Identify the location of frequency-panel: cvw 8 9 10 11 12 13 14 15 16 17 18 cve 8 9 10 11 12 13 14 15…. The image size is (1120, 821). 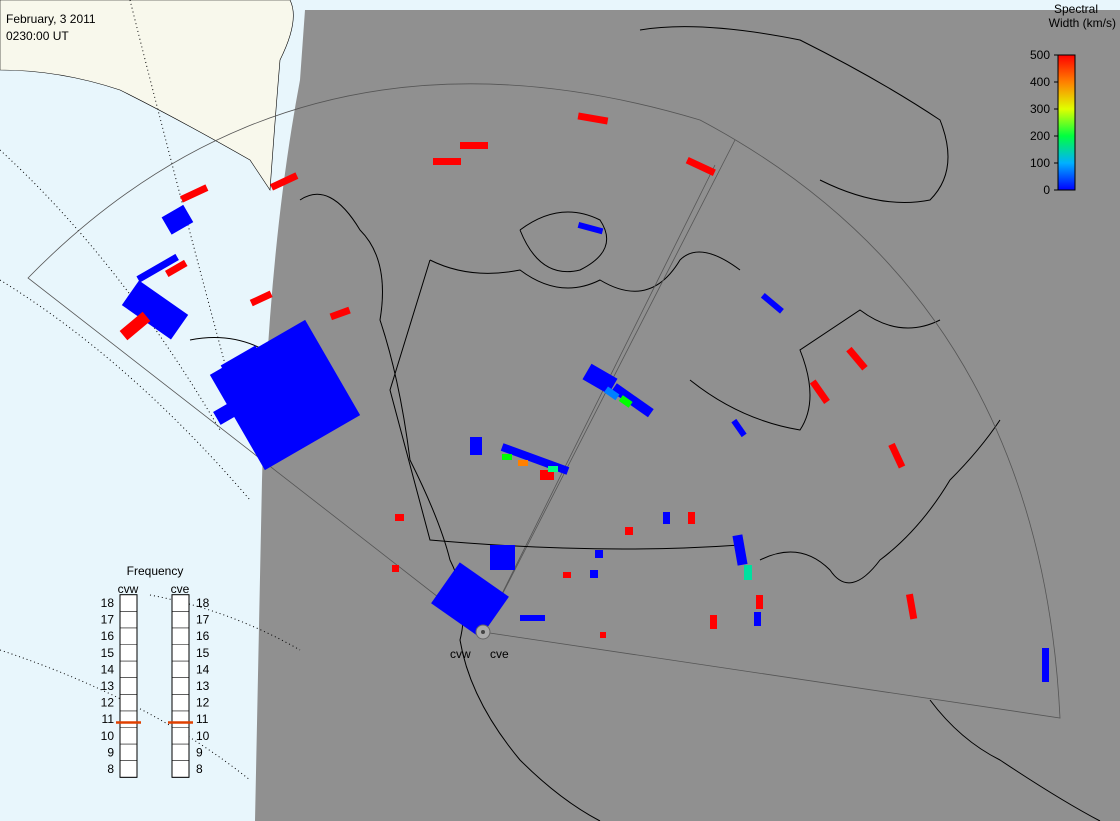
(155, 680).